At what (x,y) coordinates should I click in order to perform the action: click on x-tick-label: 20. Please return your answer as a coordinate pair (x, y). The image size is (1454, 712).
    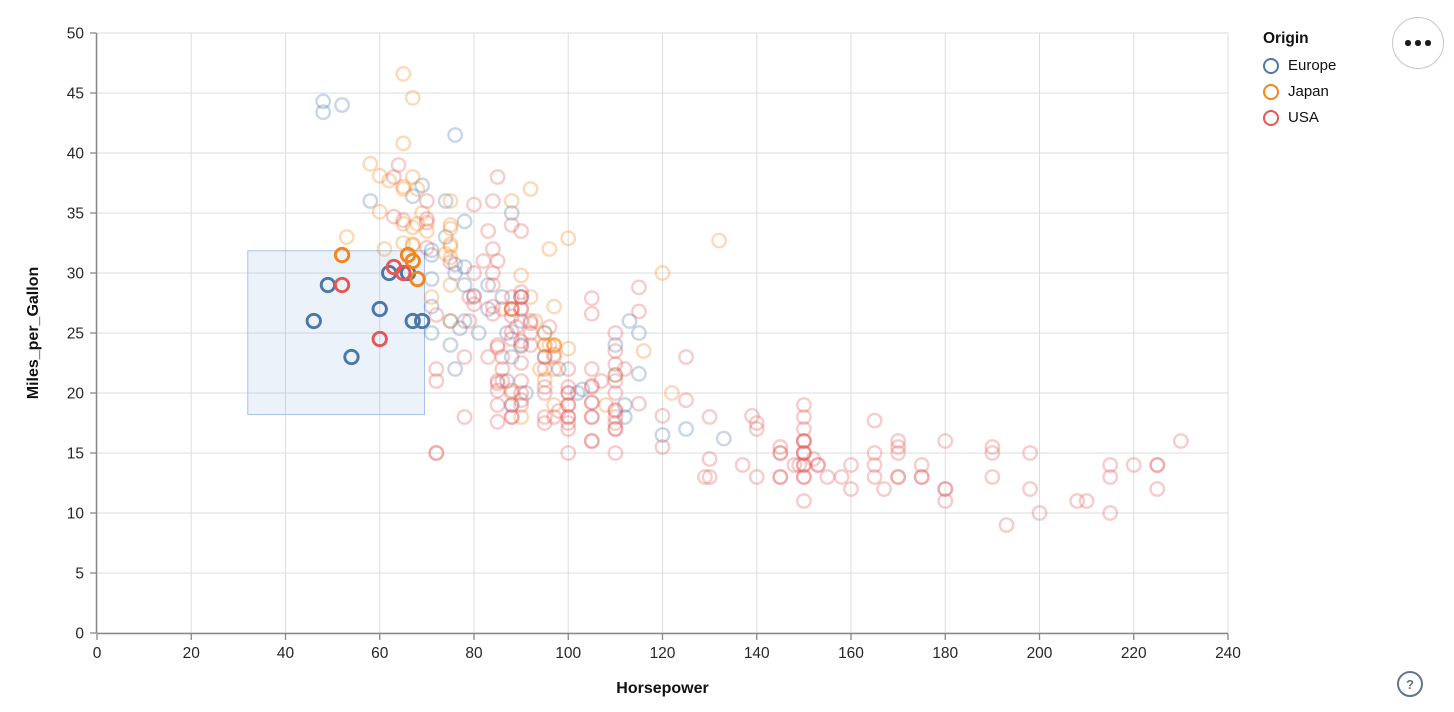
    Looking at the image, I should click on (192, 653).